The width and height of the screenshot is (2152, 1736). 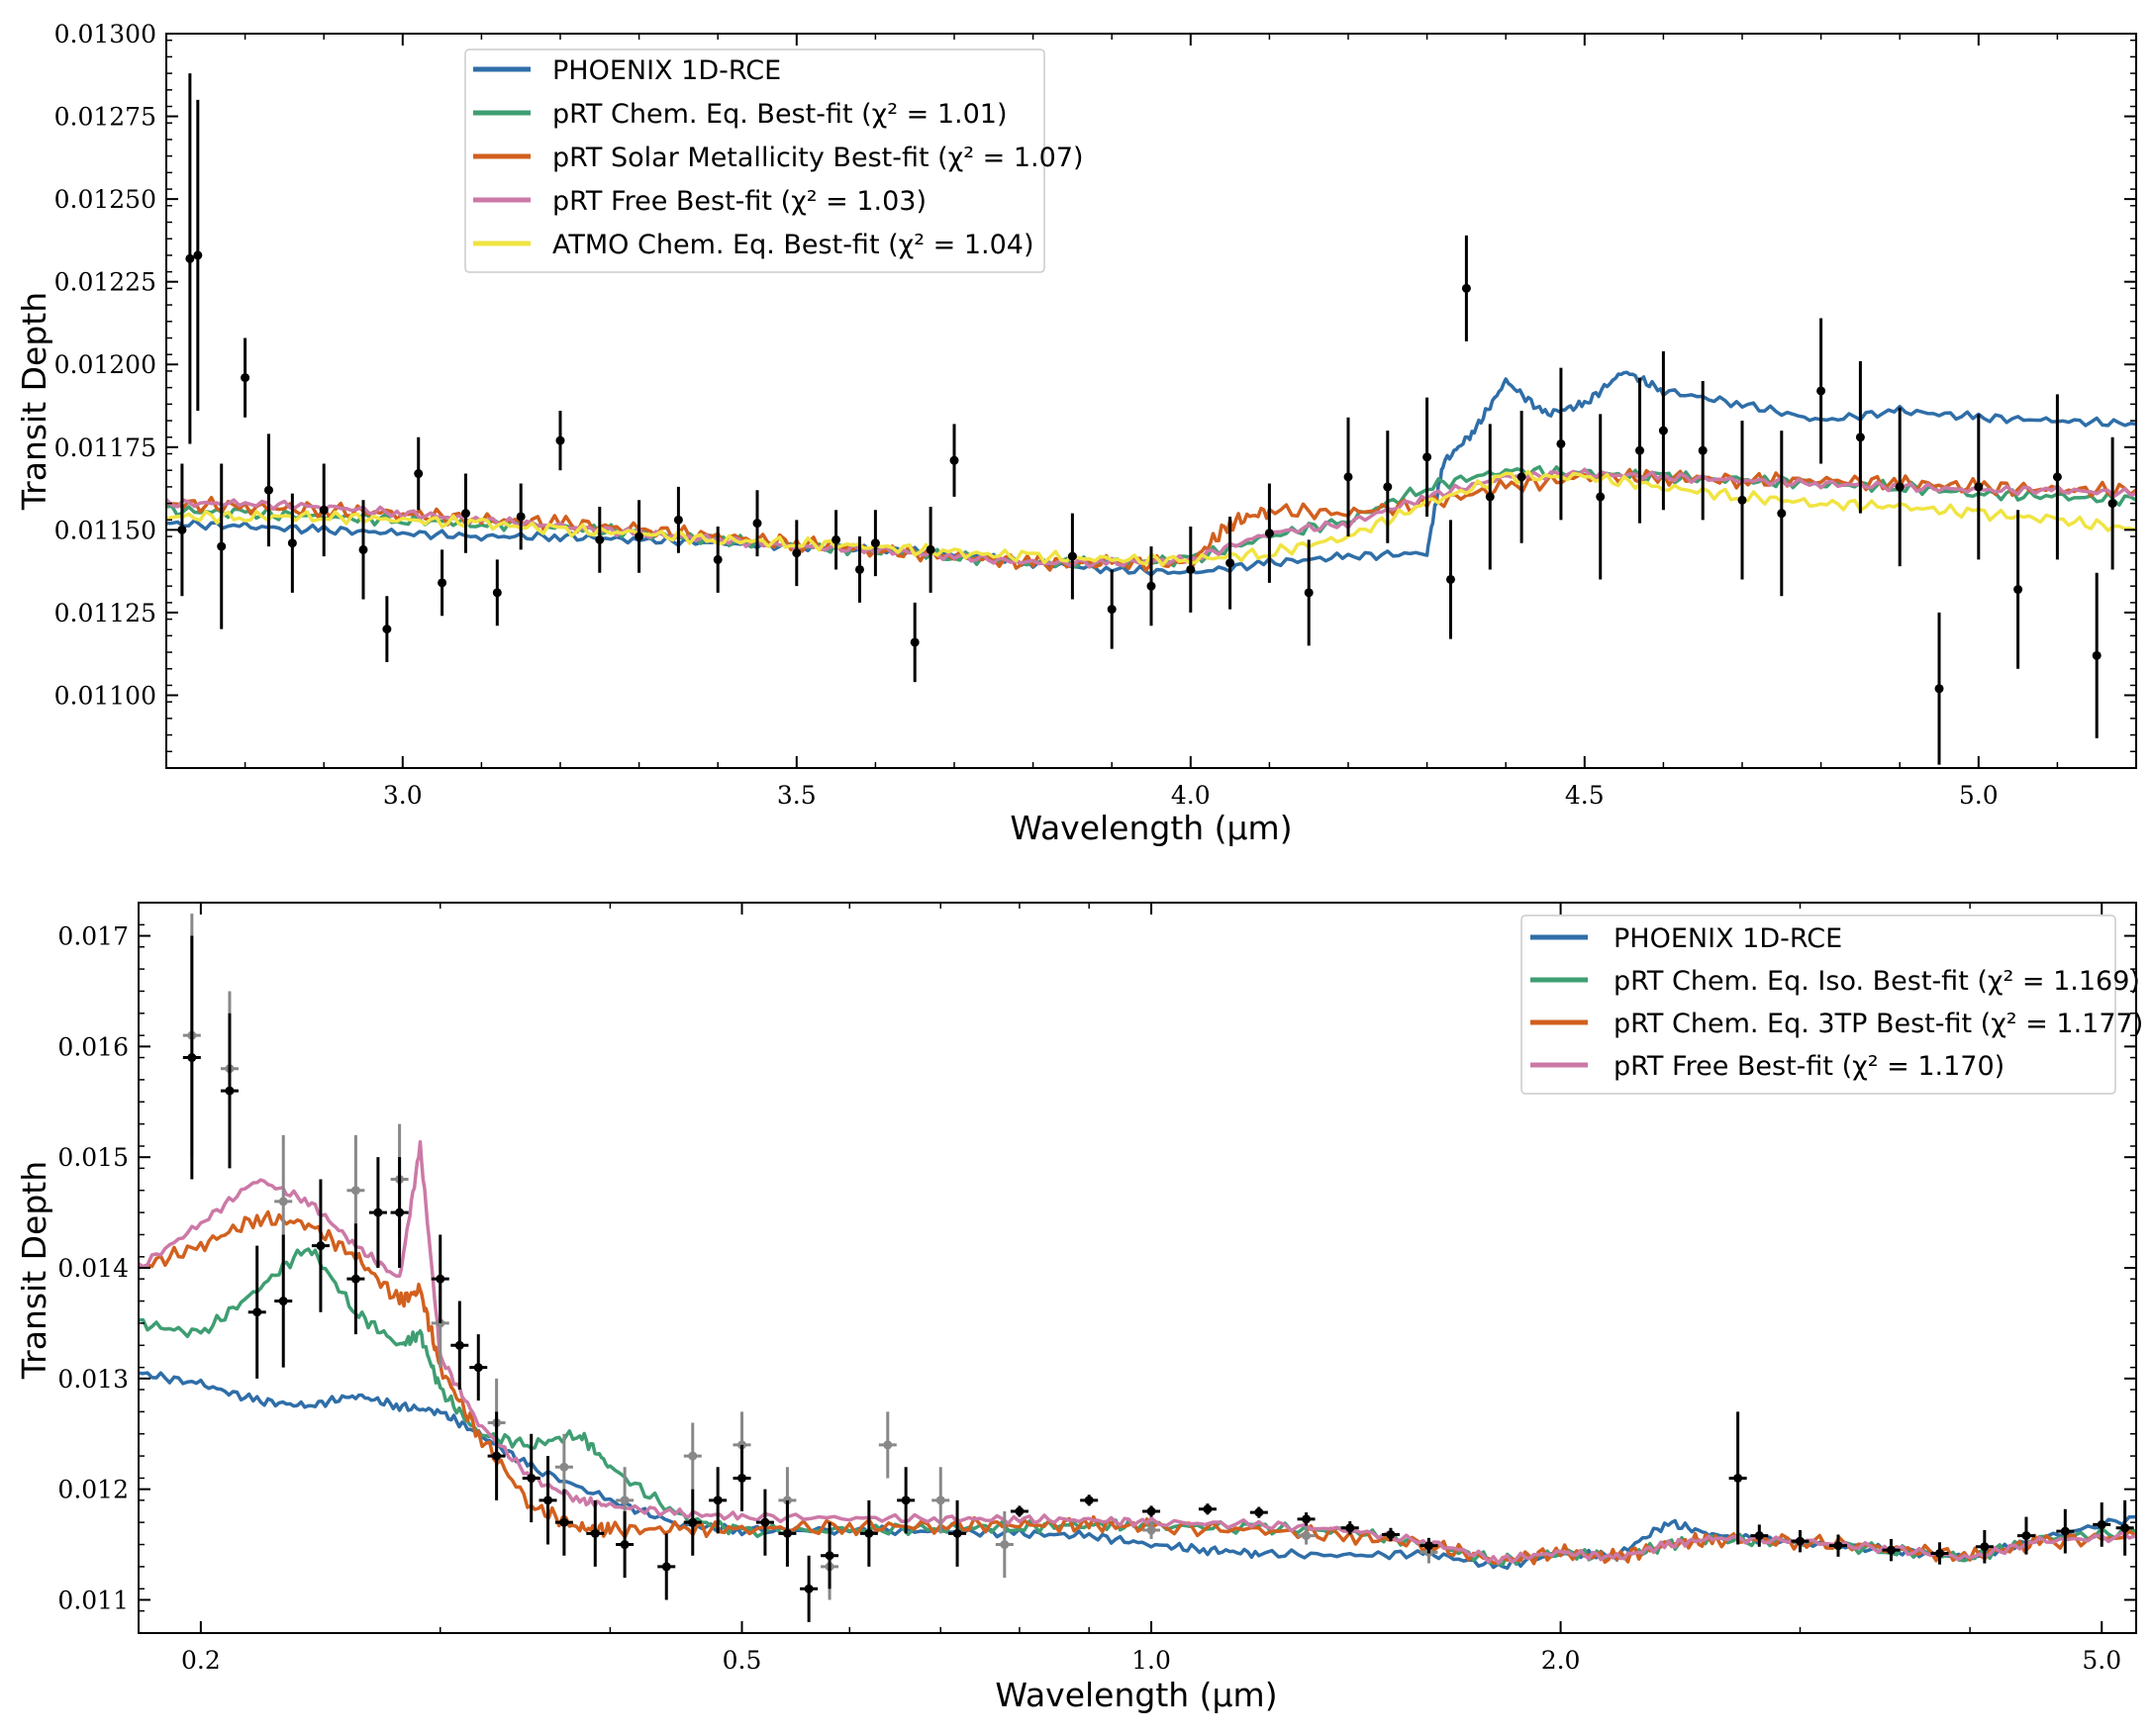 I want to click on top-legend-item-prt-chem-eq: pRT Chem. Eq. Best-fit (χ² = 1.01), so click(x=740, y=114).